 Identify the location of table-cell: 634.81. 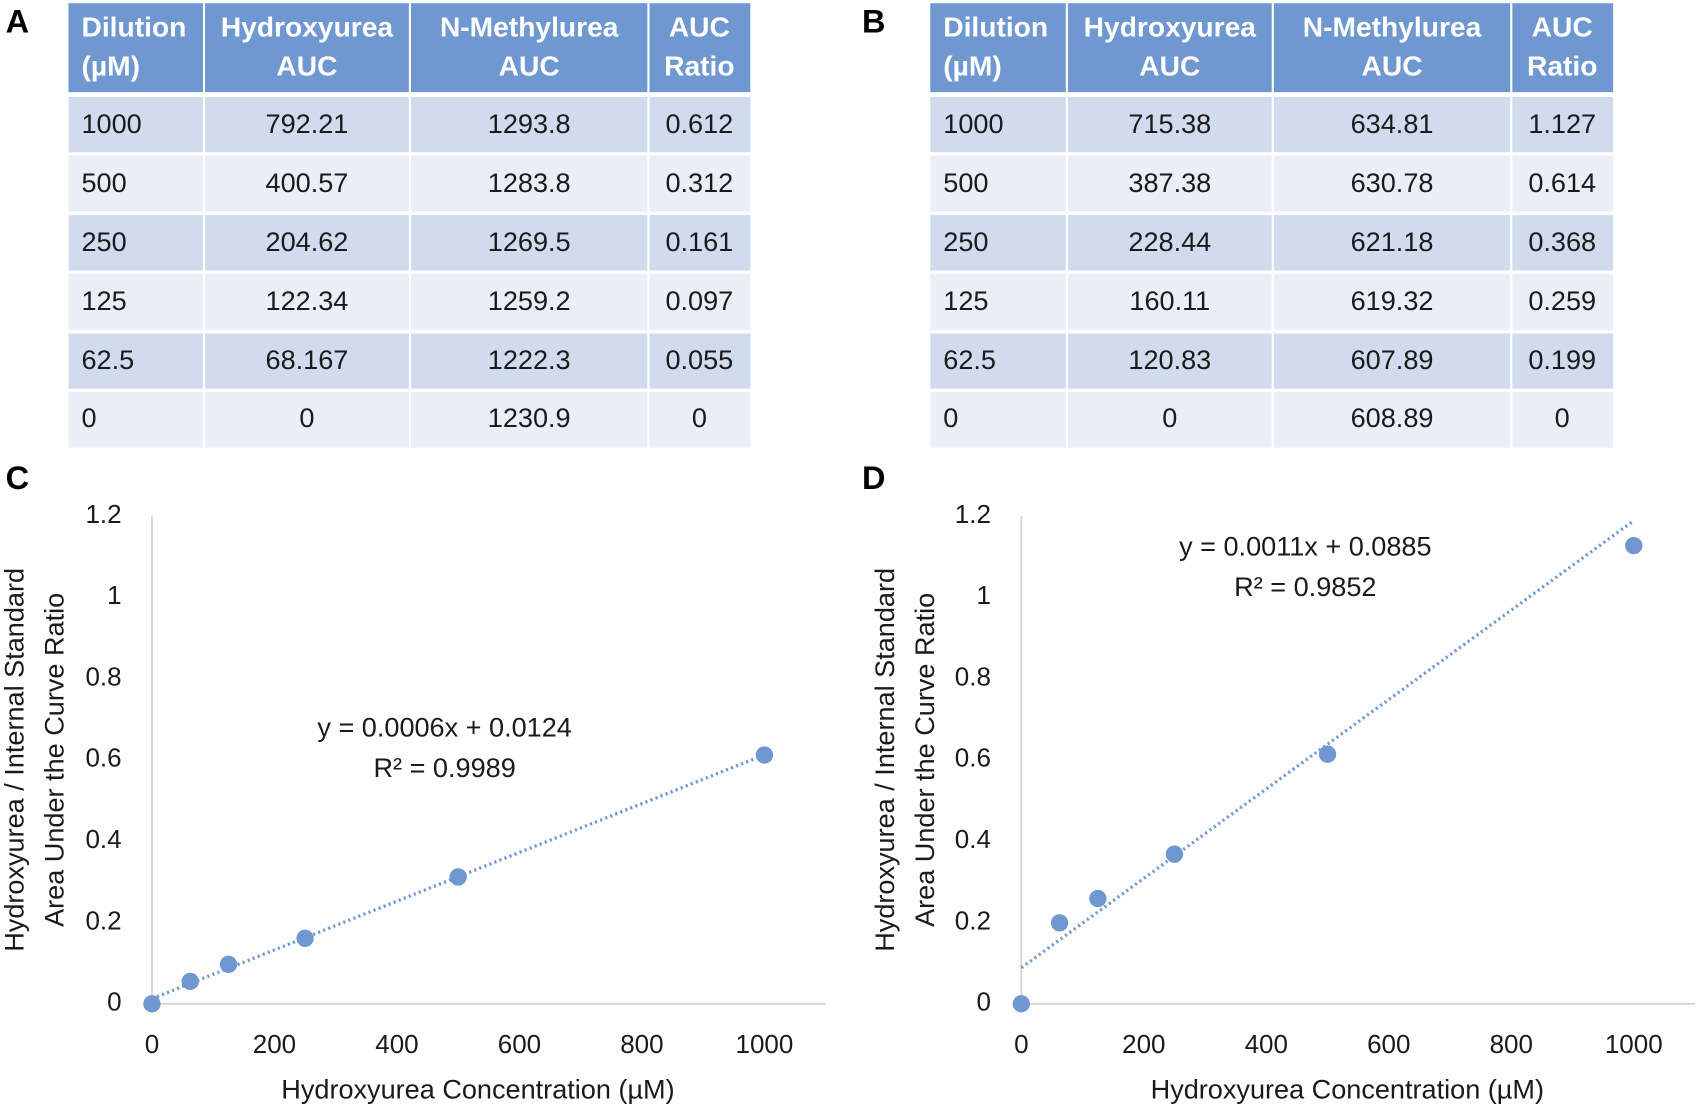
(1392, 123).